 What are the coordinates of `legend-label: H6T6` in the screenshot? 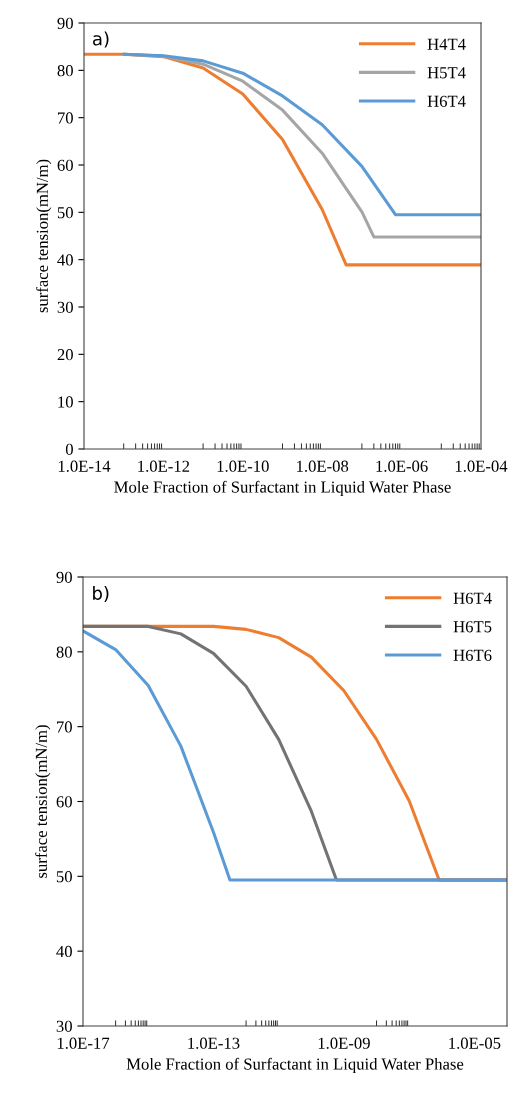 It's located at (472, 655).